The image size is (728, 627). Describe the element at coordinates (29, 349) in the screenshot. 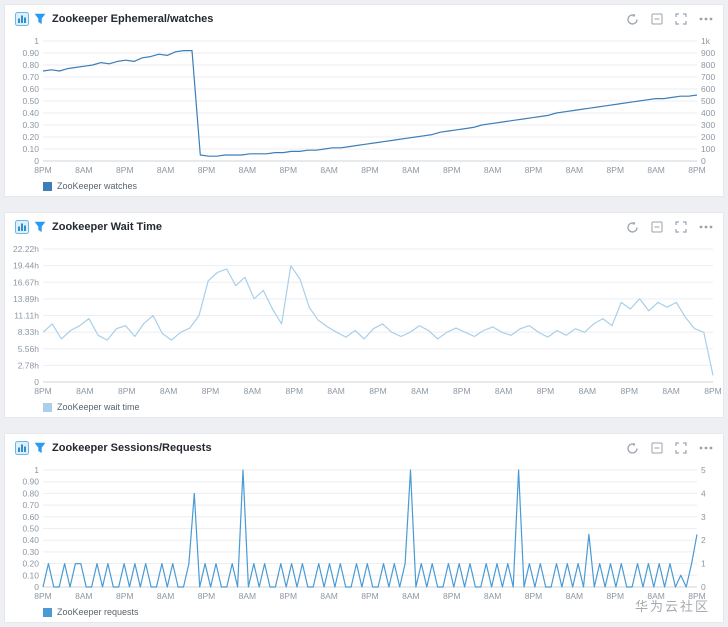

I see `svg-text: 5.56h` at that location.